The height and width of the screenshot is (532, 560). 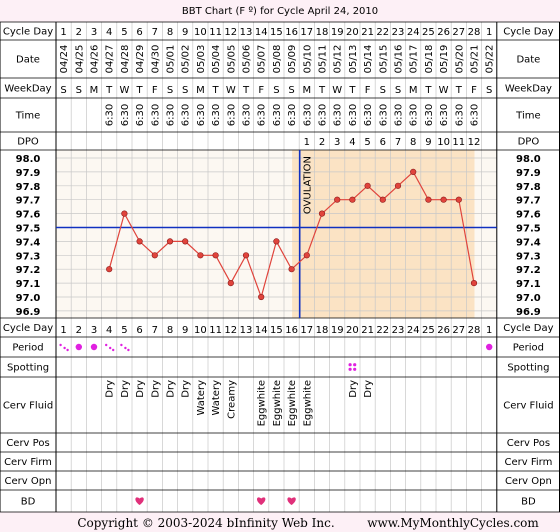 What do you see at coordinates (109, 330) in the screenshot?
I see `cycle-day-cell: 4` at bounding box center [109, 330].